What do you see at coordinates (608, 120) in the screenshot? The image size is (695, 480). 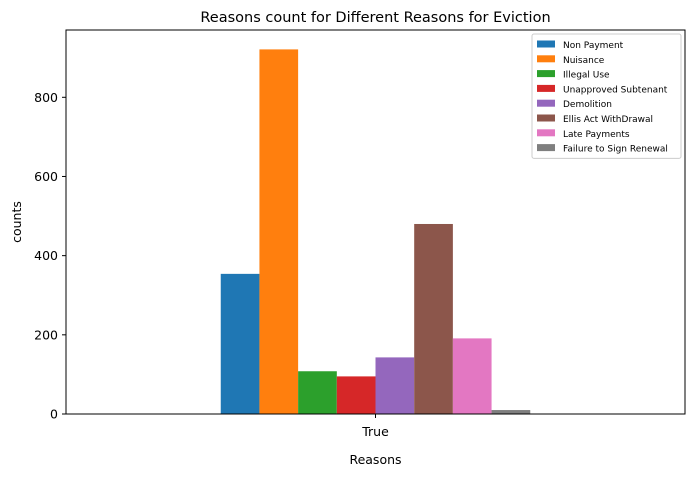 I see `legend-label: Ellis Act WithDrawal` at bounding box center [608, 120].